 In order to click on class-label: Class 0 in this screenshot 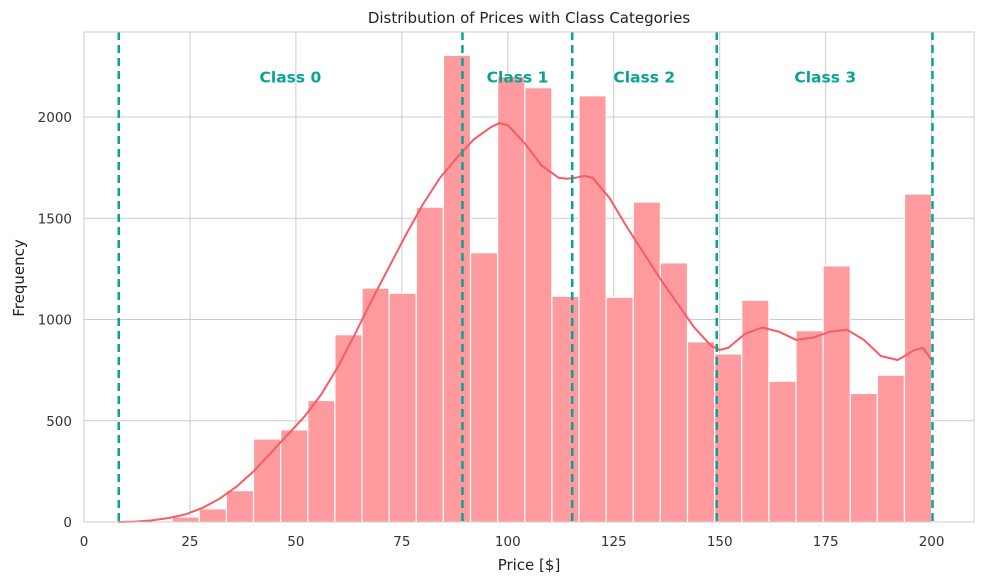, I will do `click(291, 78)`.